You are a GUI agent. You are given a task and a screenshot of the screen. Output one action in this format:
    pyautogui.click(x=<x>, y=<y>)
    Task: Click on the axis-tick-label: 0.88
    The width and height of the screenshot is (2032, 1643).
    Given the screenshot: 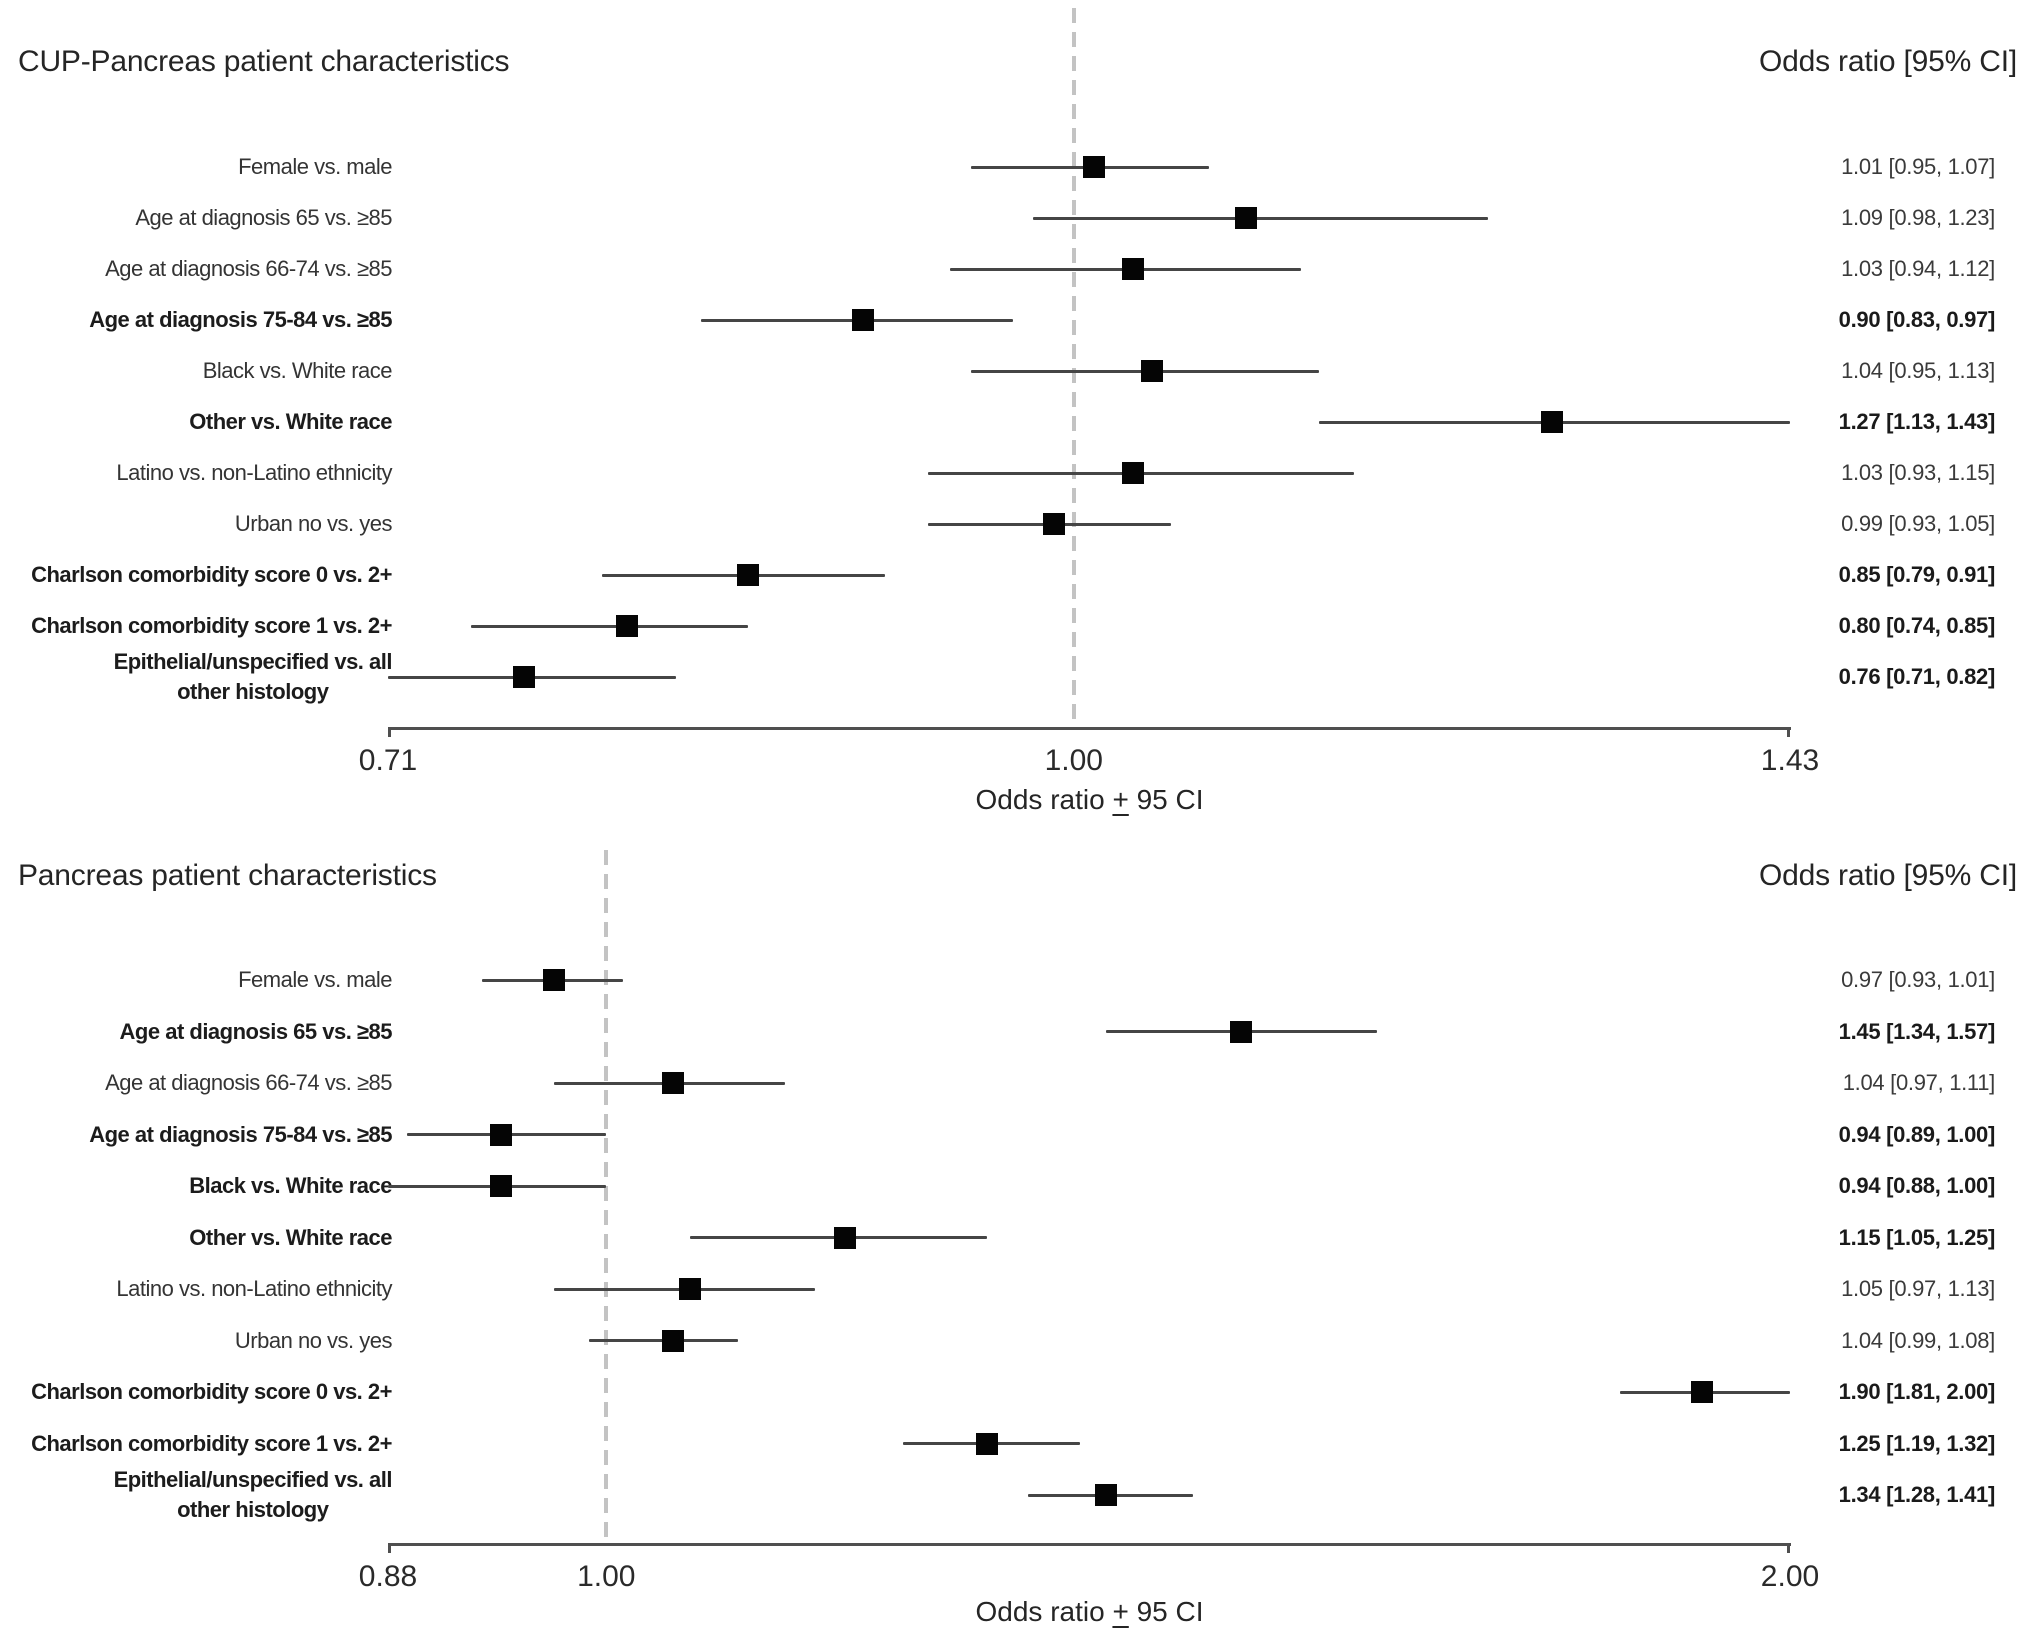 What is the action you would take?
    pyautogui.click(x=388, y=1576)
    